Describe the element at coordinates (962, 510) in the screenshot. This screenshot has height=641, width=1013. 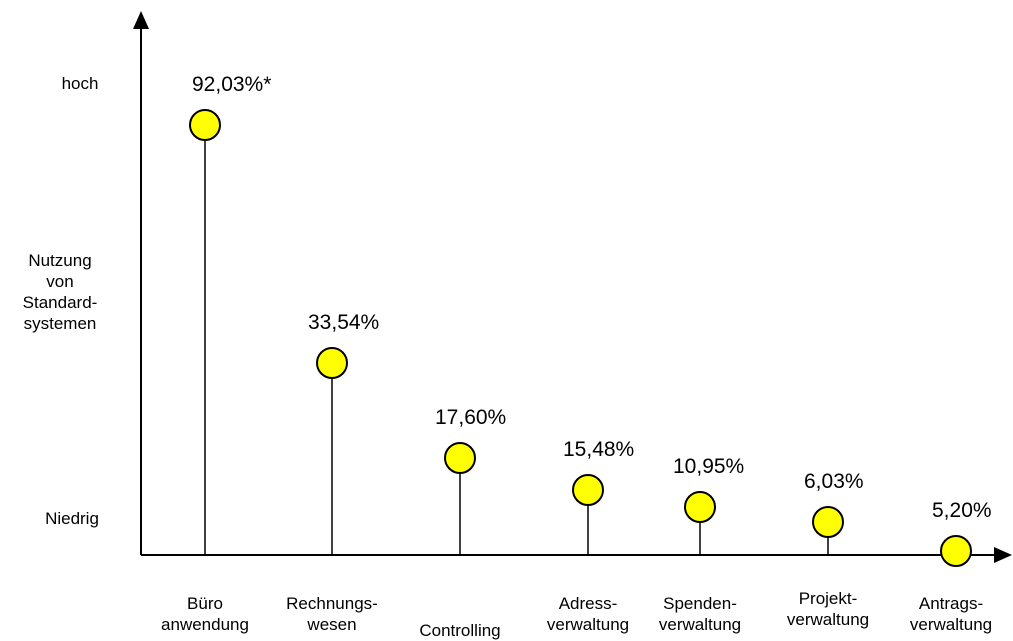
I see `value-label: 5,20%` at that location.